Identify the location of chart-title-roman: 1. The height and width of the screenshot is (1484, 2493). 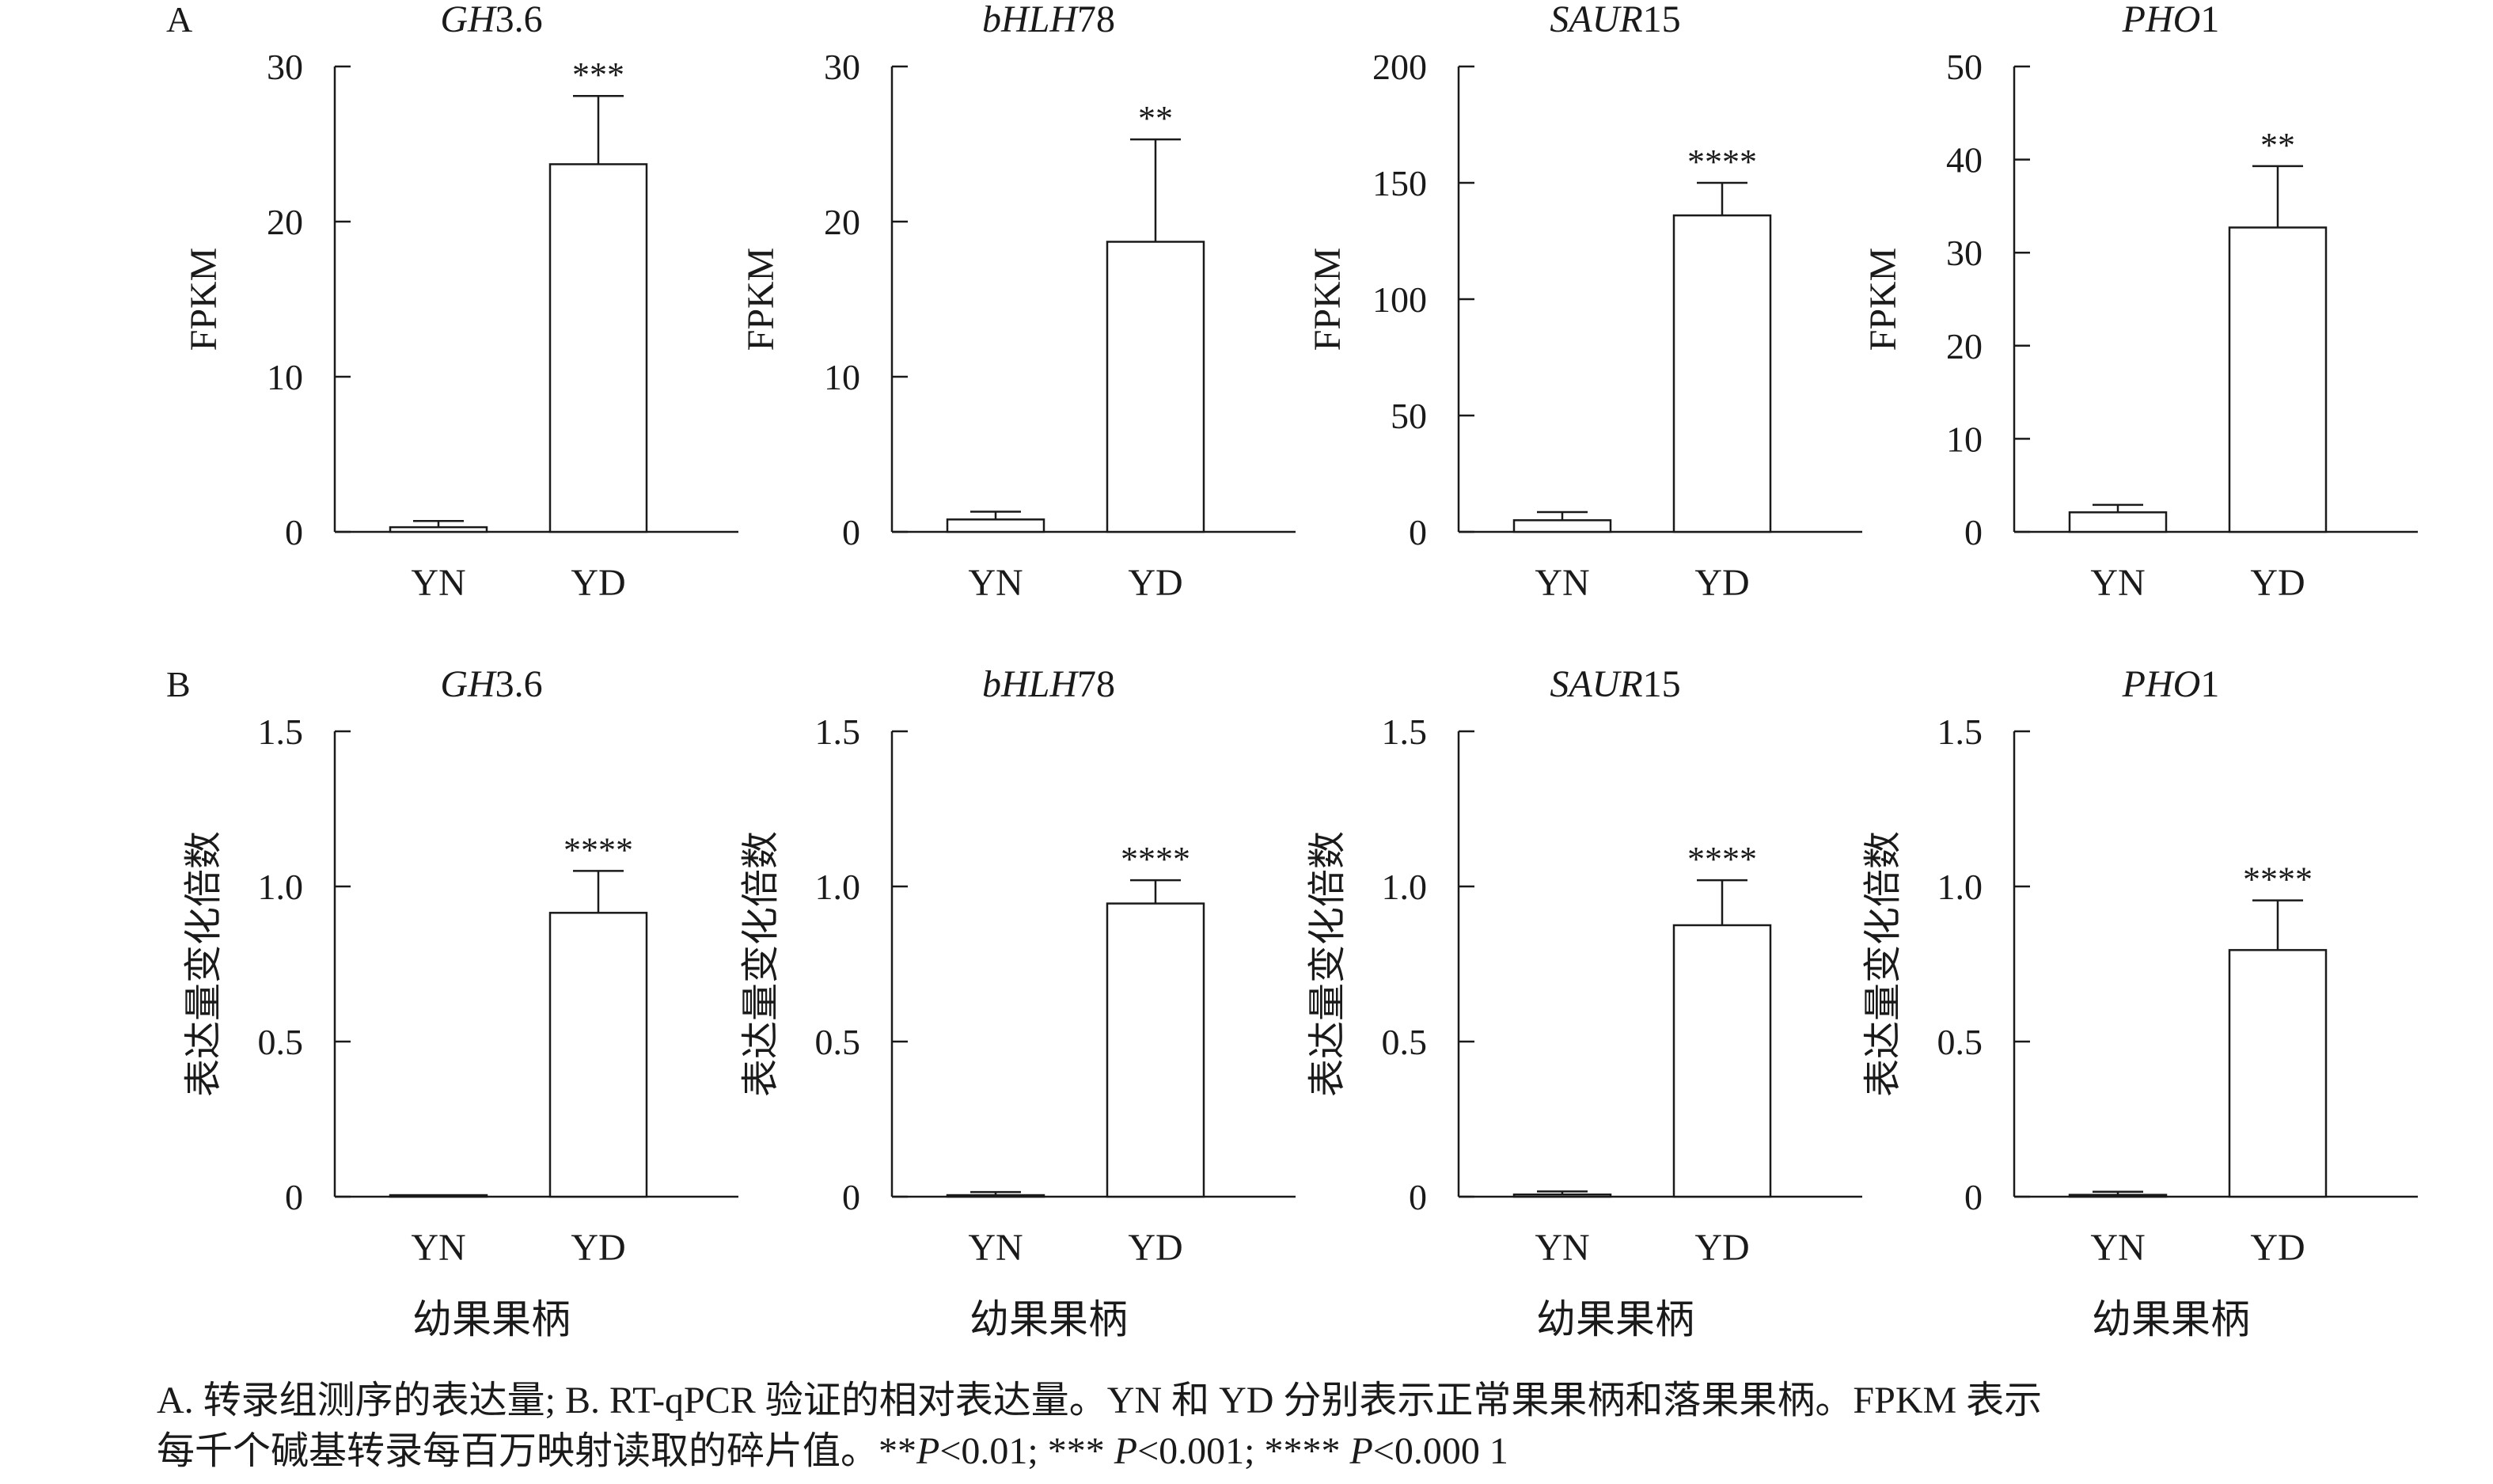
(2209, 684).